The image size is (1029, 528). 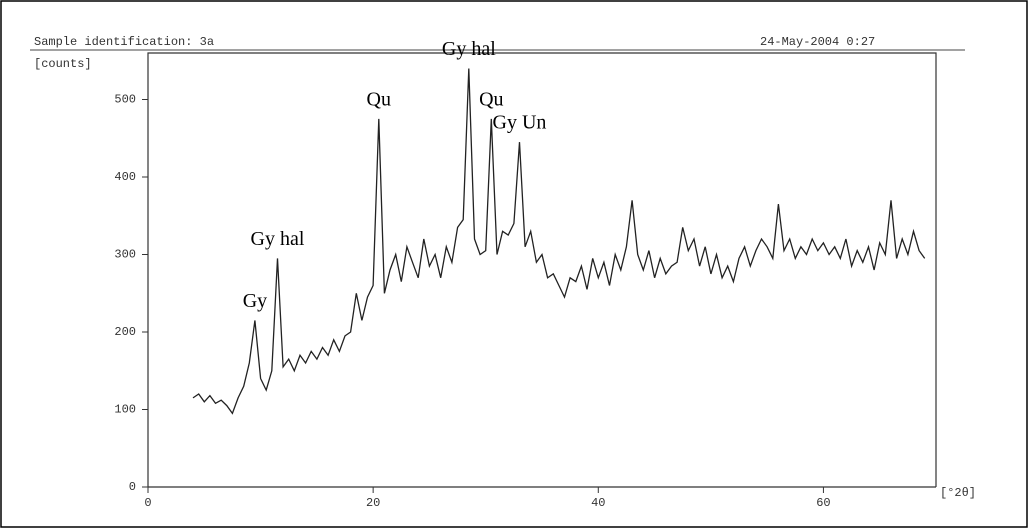 I want to click on y-tick-label: 500, so click(x=125, y=100).